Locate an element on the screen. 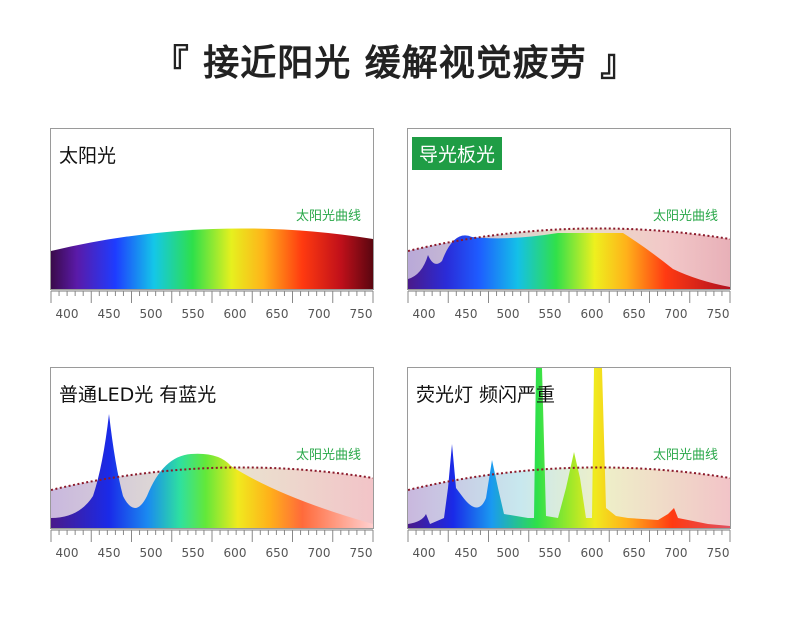  panel-label: 荧光灯 频闪严重 is located at coordinates (485, 393).